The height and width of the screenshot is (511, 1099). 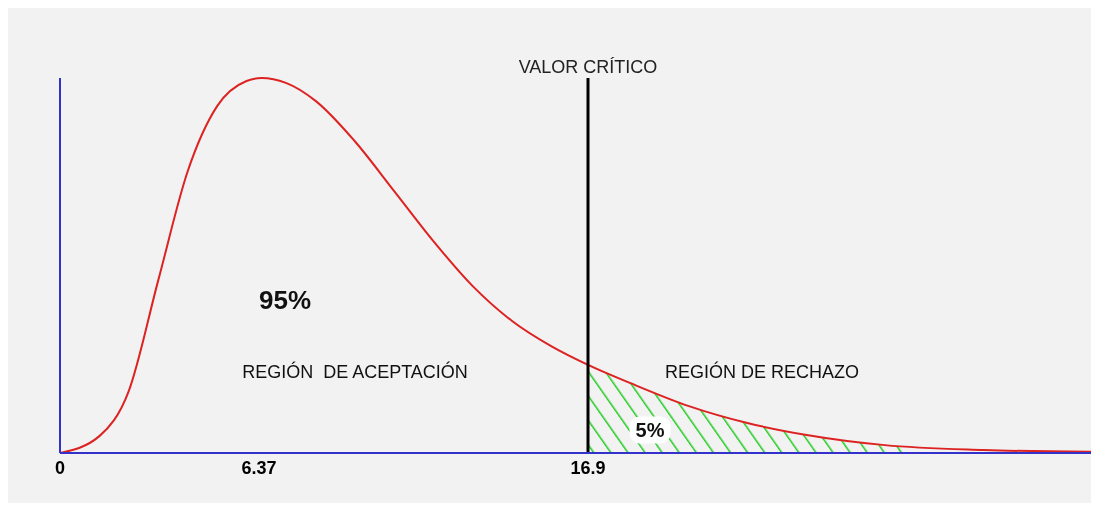 What do you see at coordinates (762, 372) in the screenshot?
I see `annotation: REGIÓN DE RECHAZO` at bounding box center [762, 372].